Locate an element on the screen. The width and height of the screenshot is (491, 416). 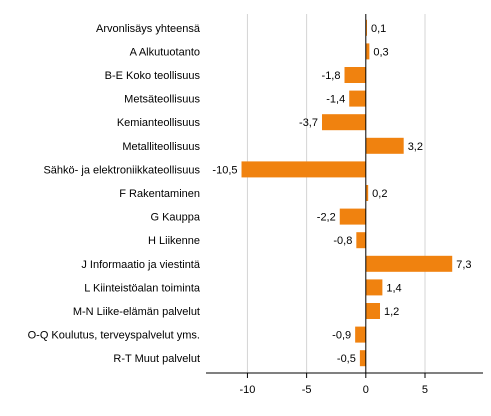
value-label: -0,9 is located at coordinates (341, 336).